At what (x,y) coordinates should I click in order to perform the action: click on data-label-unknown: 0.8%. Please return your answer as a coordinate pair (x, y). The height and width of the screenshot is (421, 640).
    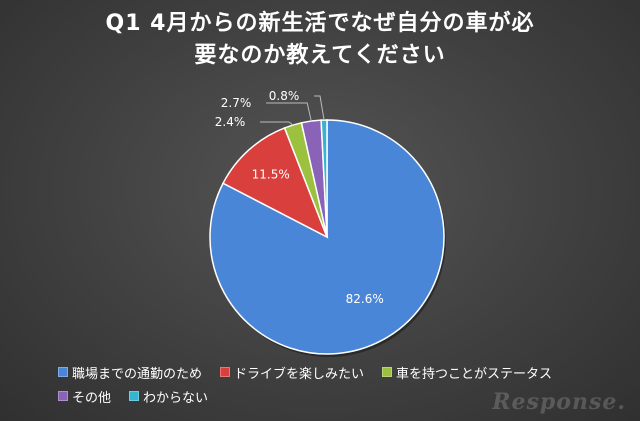
    Looking at the image, I should click on (284, 96).